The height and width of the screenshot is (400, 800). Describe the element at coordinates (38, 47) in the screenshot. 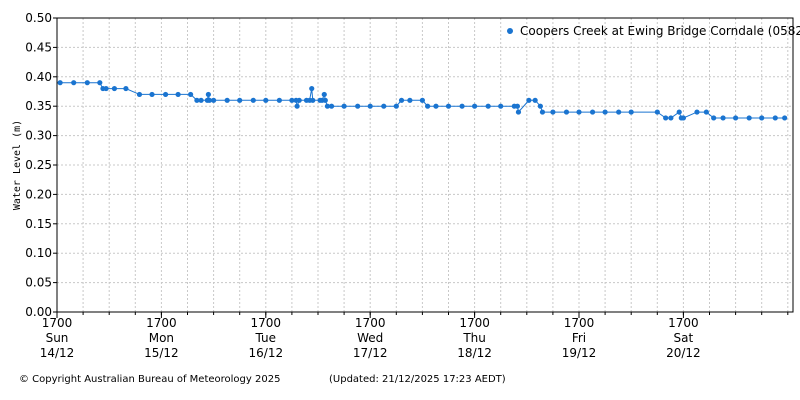

I see `y-tick-label: 0.45` at that location.